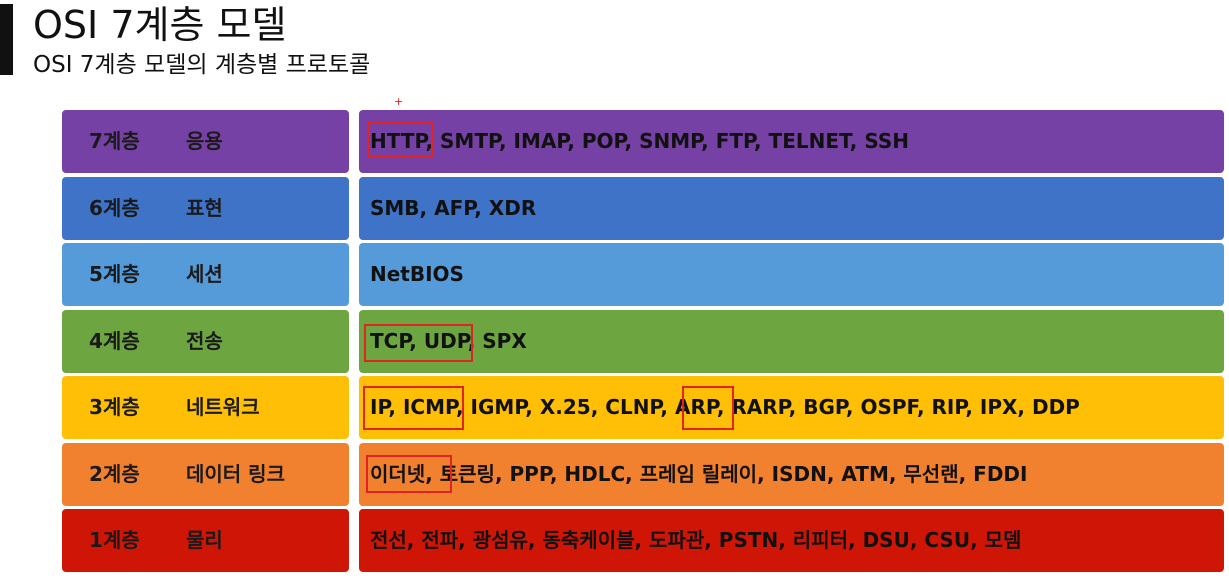 The height and width of the screenshot is (579, 1229). Describe the element at coordinates (708, 408) in the screenshot. I see `highlight-box-arp` at that location.